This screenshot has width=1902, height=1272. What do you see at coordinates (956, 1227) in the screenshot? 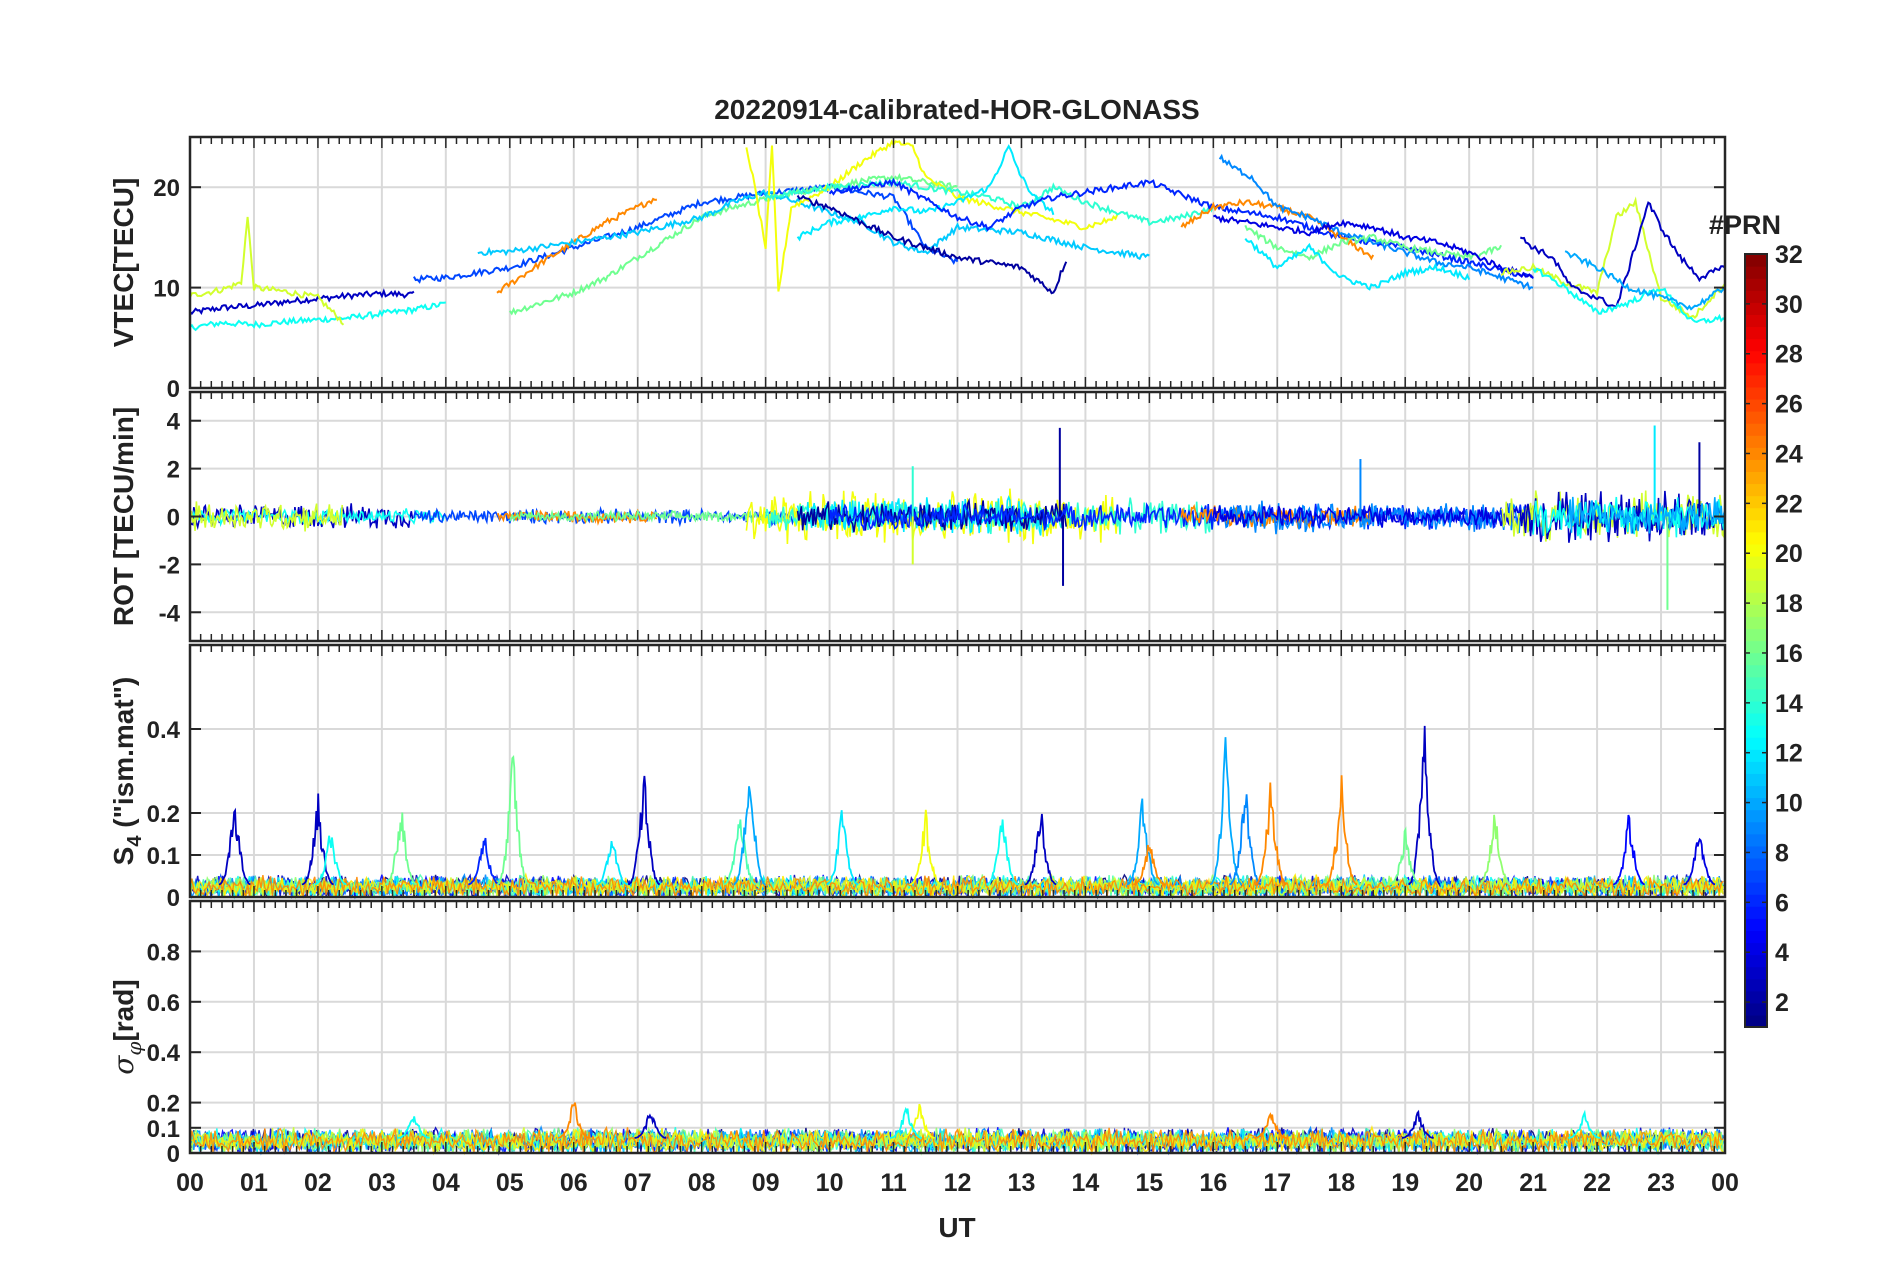
I see `x-axis-label: UT` at bounding box center [956, 1227].